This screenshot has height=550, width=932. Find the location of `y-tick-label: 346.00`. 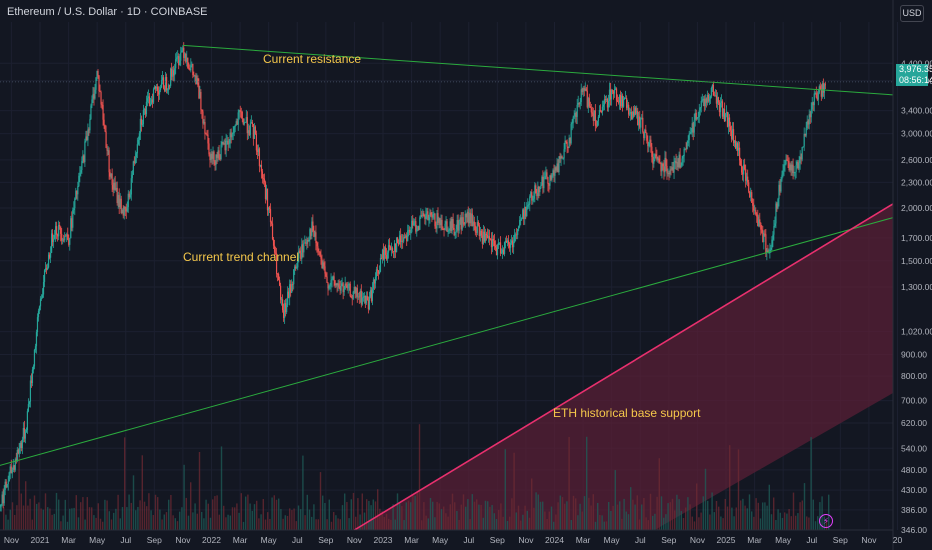

y-tick-label: 346.00 is located at coordinates (914, 530).